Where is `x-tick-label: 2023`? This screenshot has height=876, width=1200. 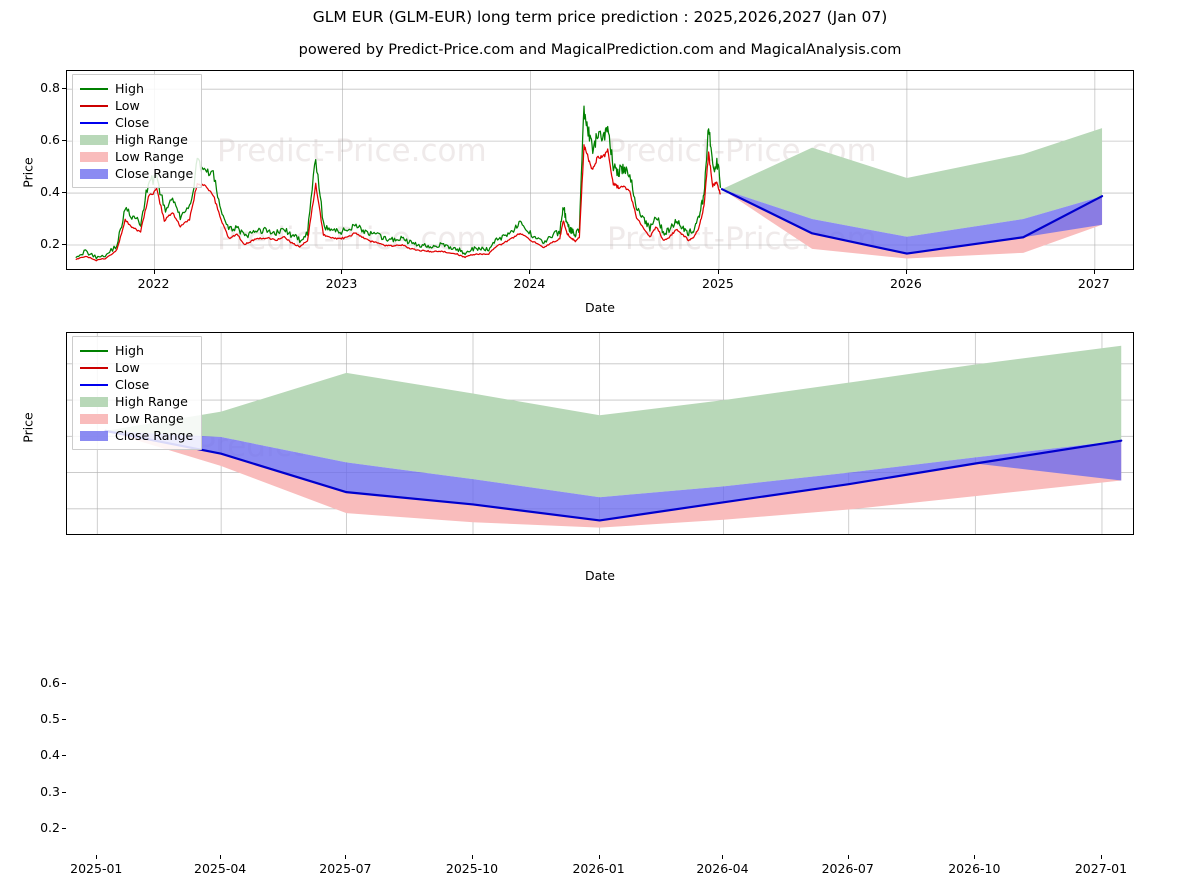 x-tick-label: 2023 is located at coordinates (341, 283).